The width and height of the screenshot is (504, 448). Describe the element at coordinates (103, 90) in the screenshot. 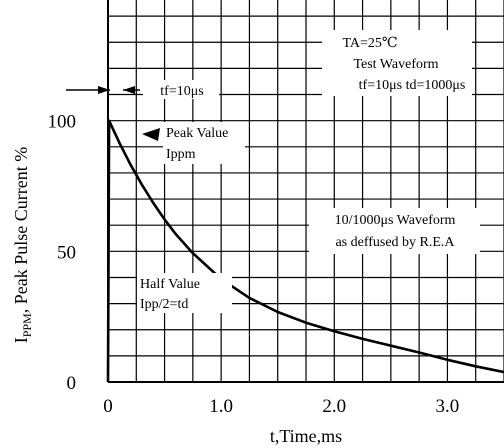

I see `tf-markers` at that location.